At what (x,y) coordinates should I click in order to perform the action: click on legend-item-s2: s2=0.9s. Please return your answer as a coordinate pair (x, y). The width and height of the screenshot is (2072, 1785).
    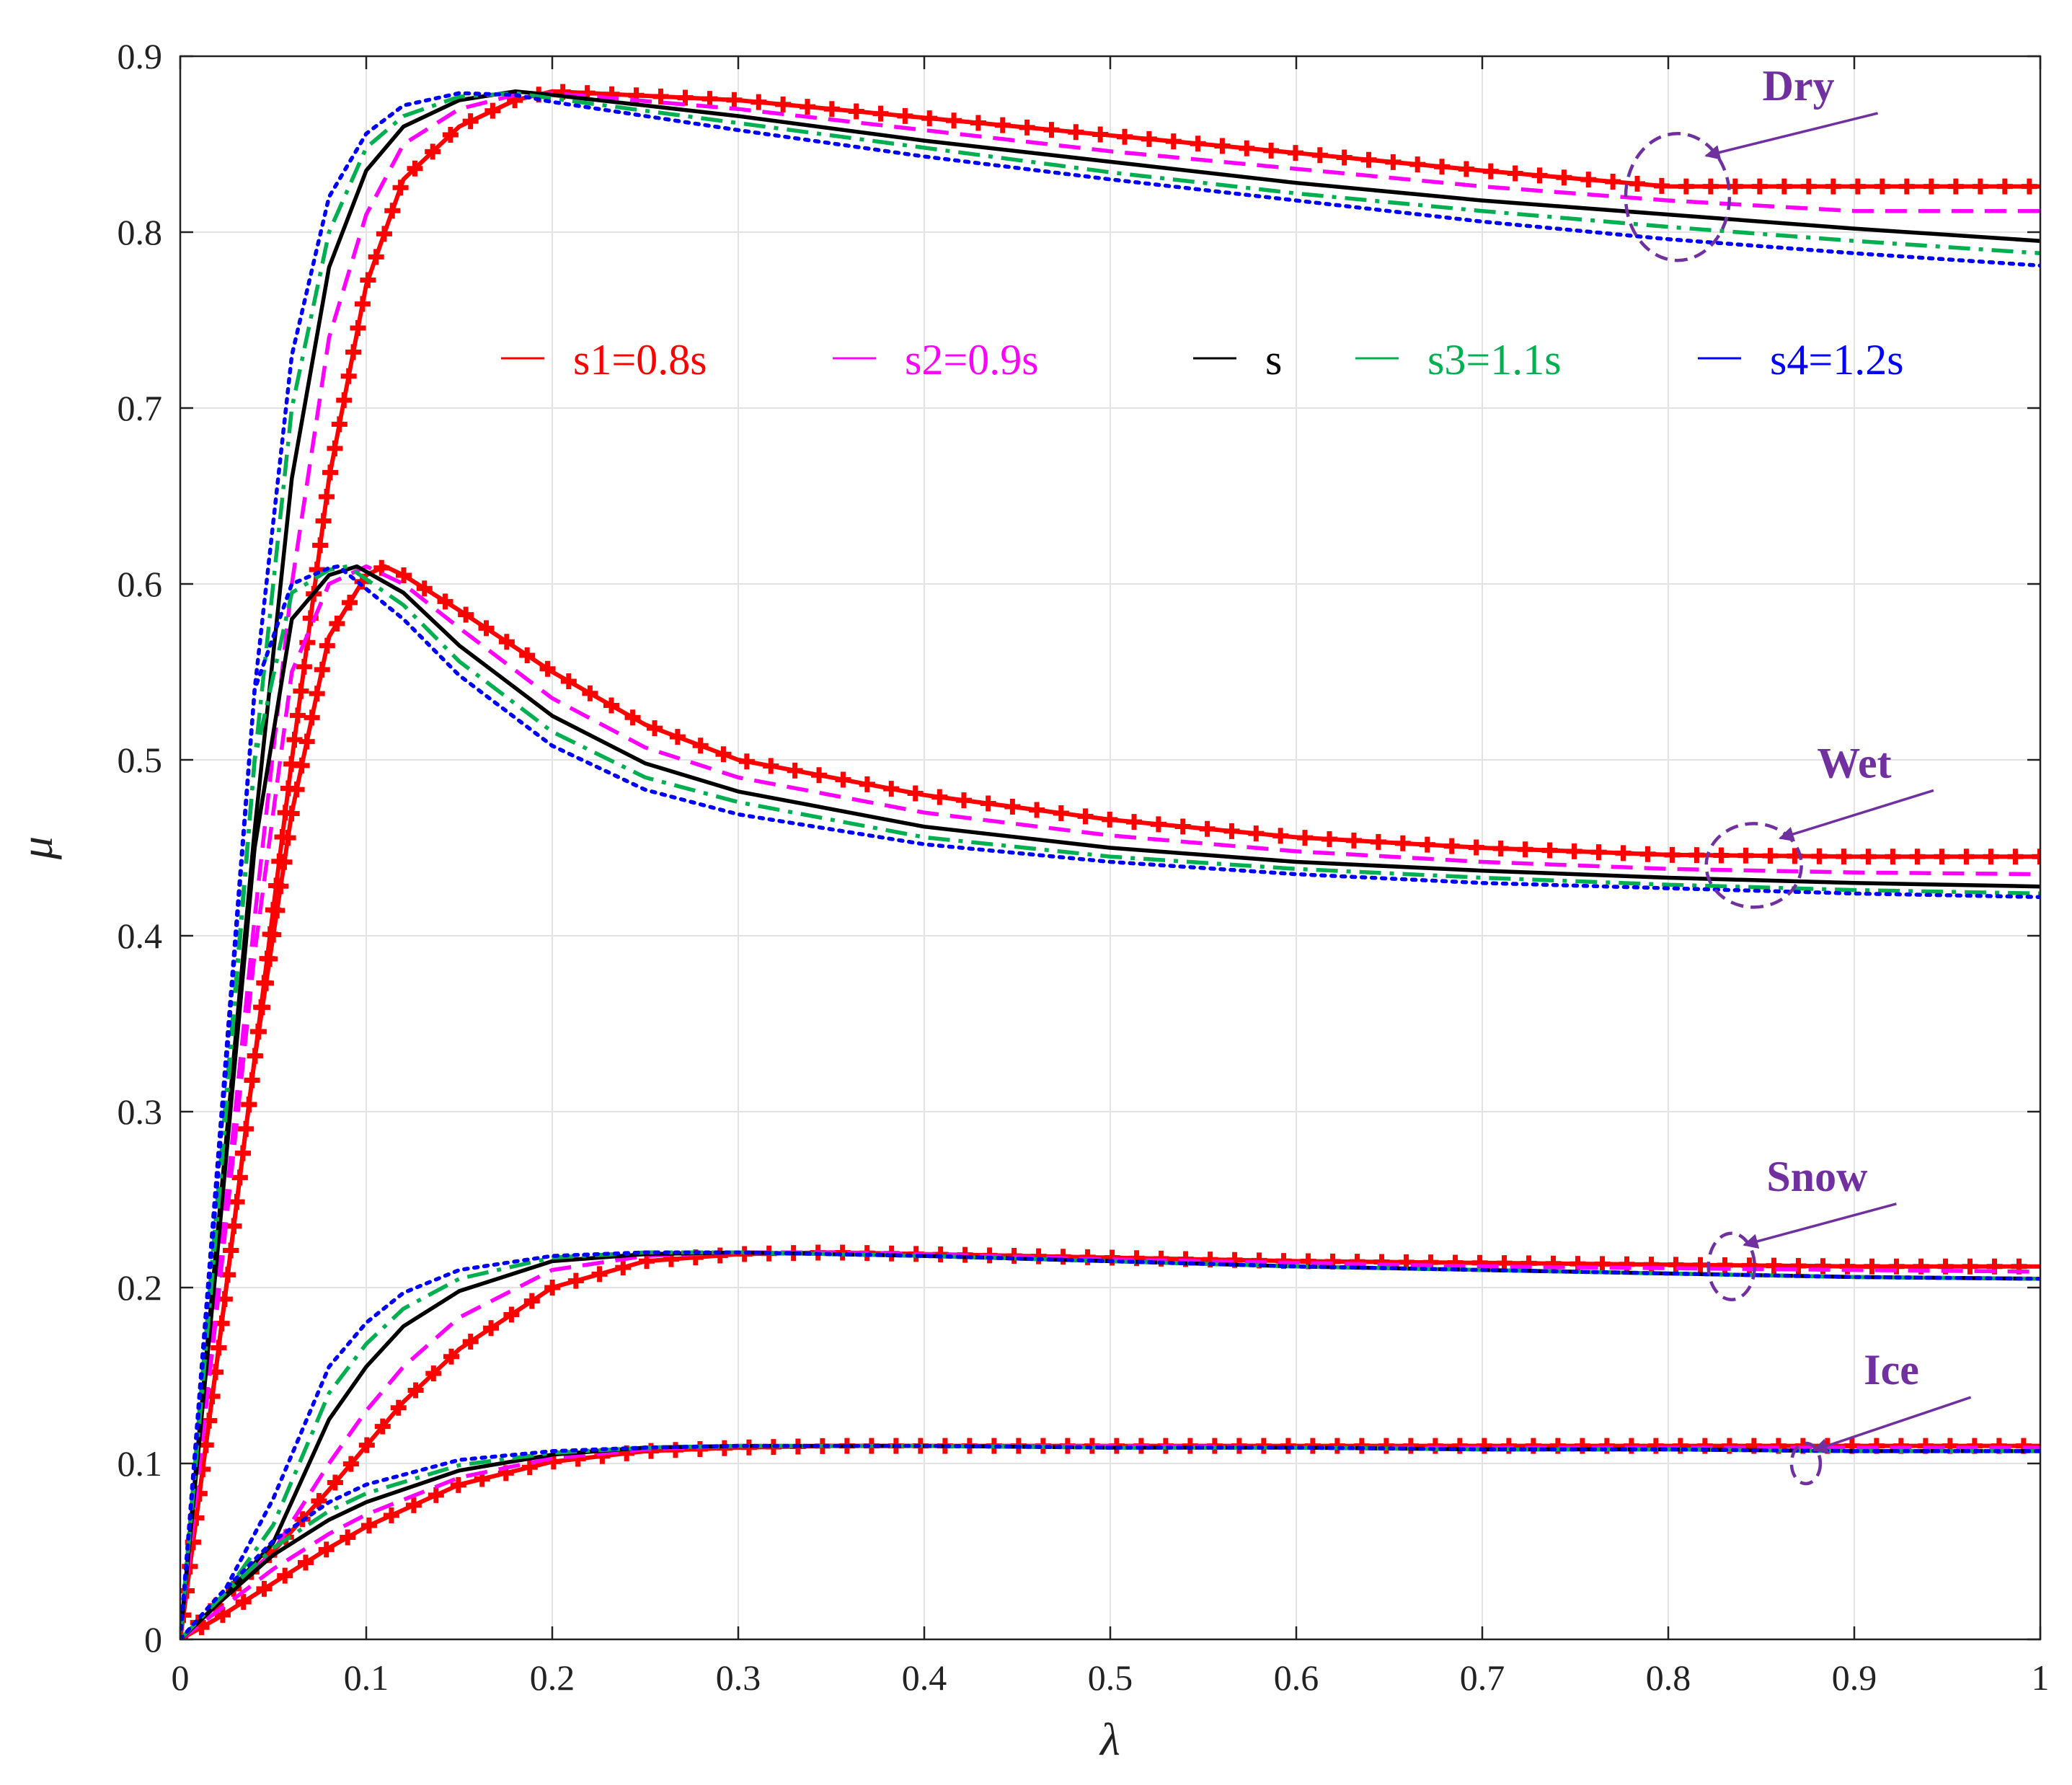
    Looking at the image, I should click on (936, 360).